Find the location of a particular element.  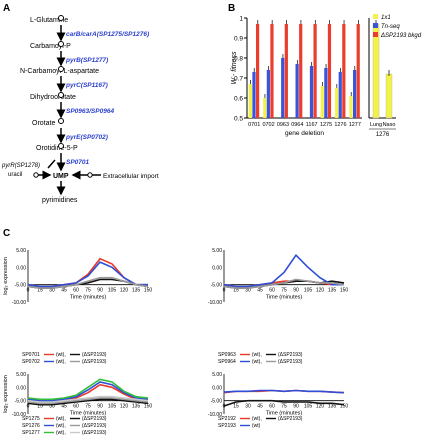

legend-gene: SP2193 is located at coordinates (227, 426).